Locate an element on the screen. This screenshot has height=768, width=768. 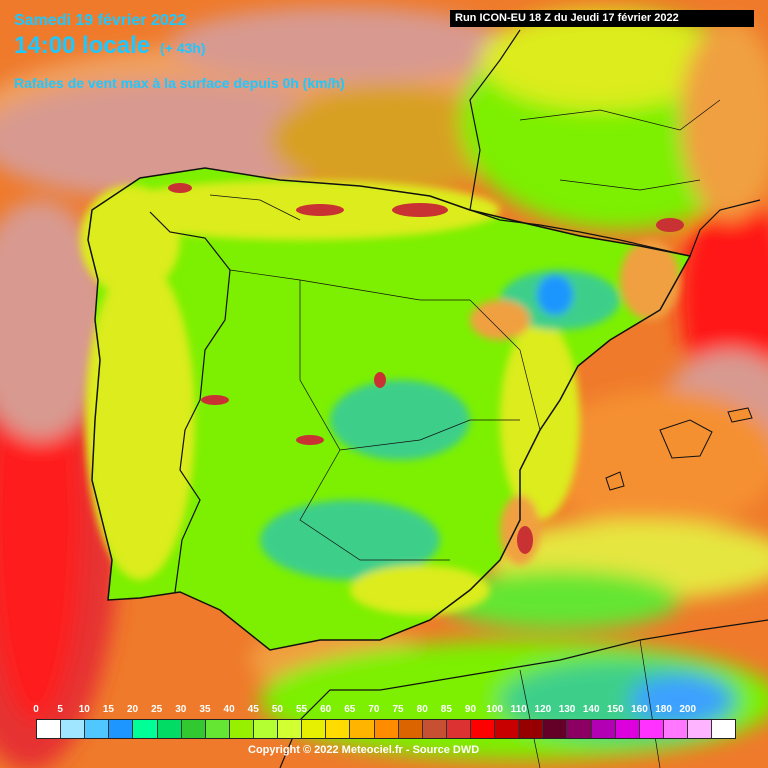
atlantic-pink-nw is located at coordinates (55, 320).